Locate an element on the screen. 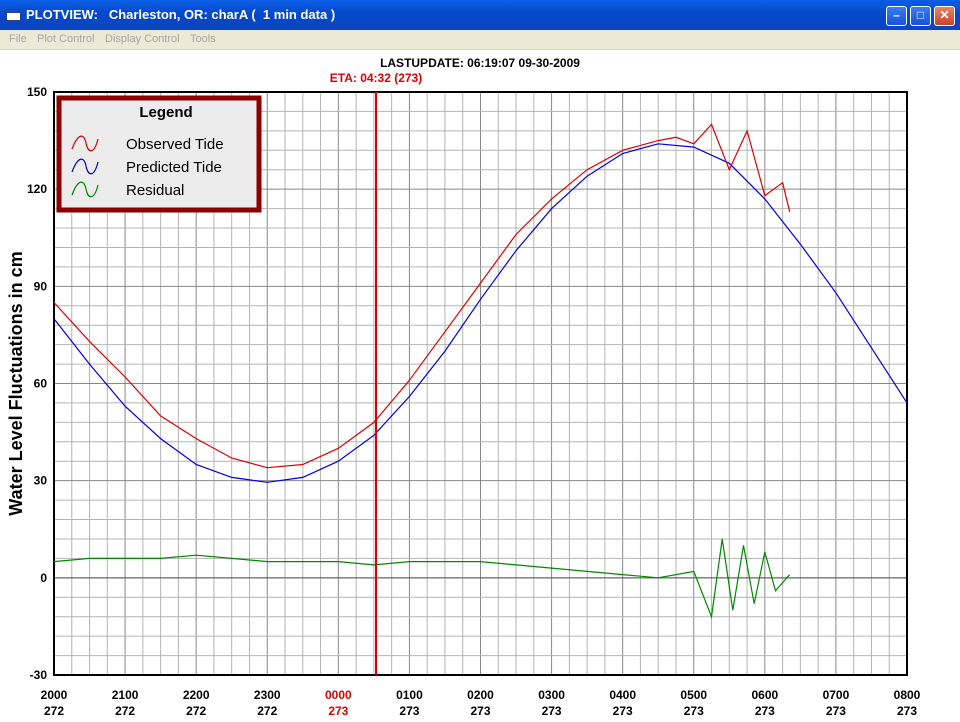 The image size is (960, 722). x-tick-time-label: 2200 is located at coordinates (196, 695).